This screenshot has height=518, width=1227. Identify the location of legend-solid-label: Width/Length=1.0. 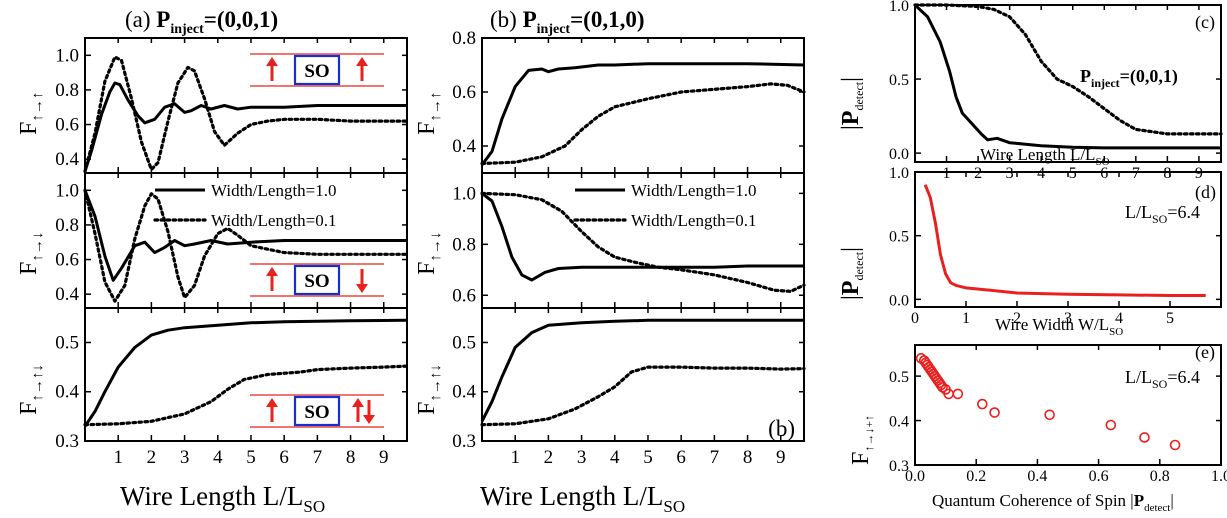
(274, 190).